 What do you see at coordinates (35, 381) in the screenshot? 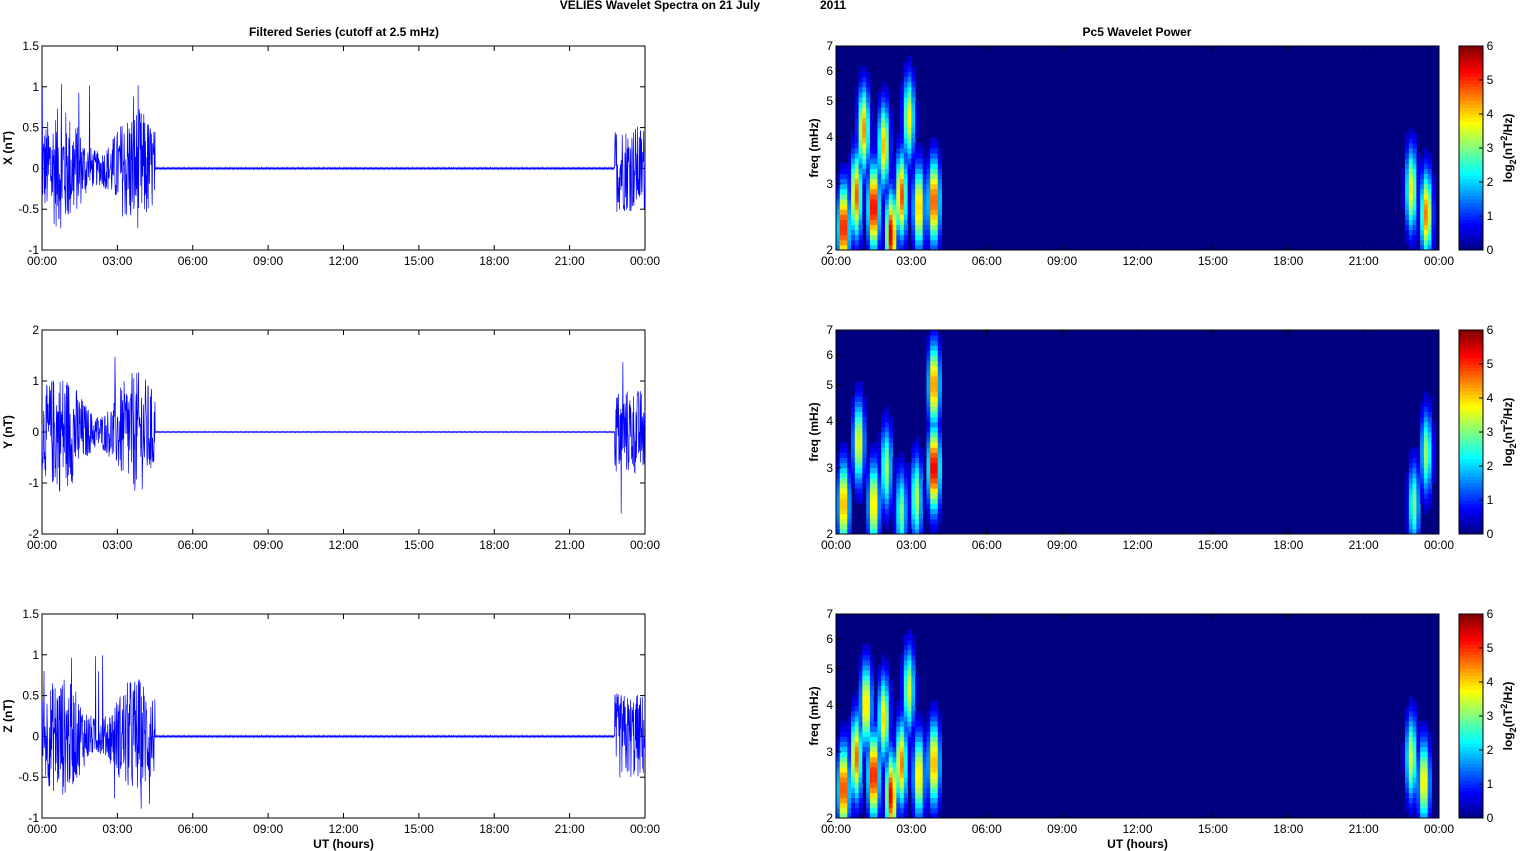
I see `line-ytick-label-1-1: 1` at bounding box center [35, 381].